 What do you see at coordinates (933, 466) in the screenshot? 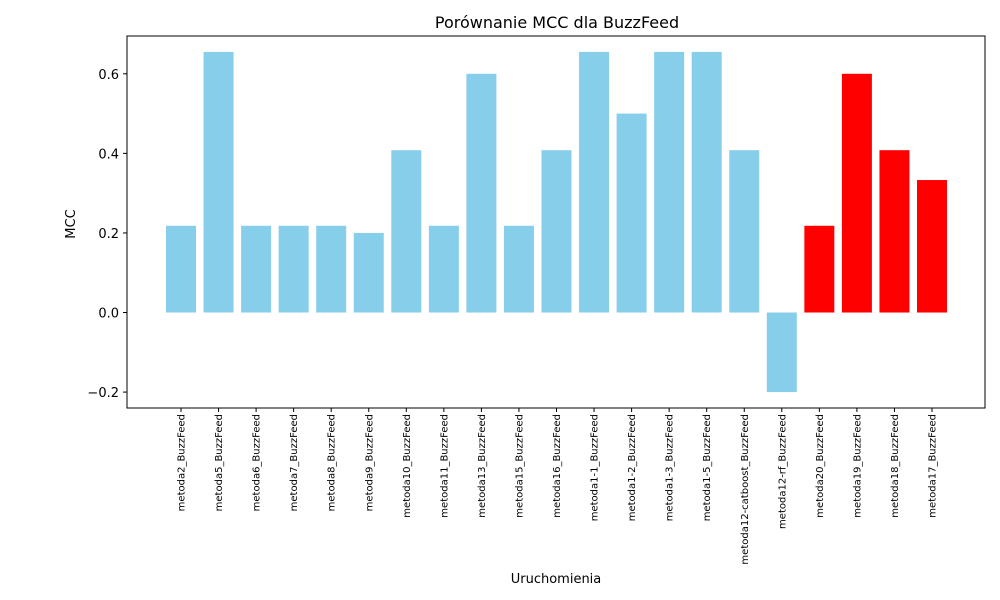
I see `x-tick-label: metoda17_BuzzFeed` at bounding box center [933, 466].